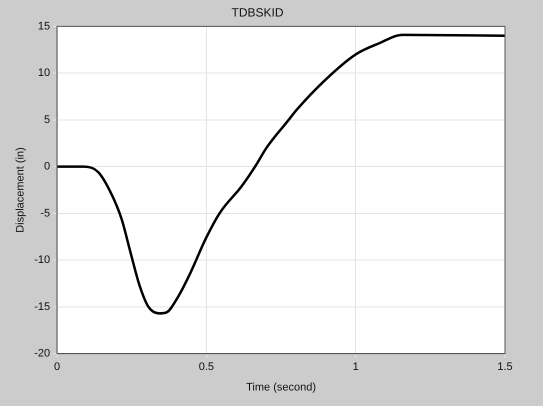  What do you see at coordinates (45, 213) in the screenshot?
I see `y-tick-label: -5` at bounding box center [45, 213].